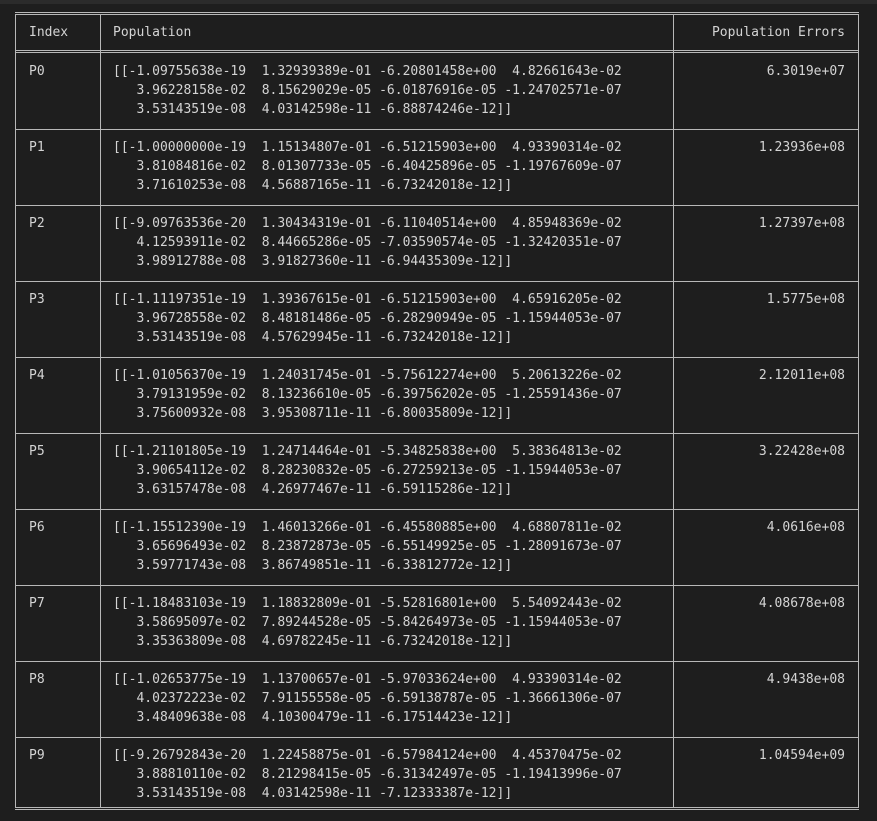  Describe the element at coordinates (801, 755) in the screenshot. I see `row-error: 1.04594e+09` at that location.